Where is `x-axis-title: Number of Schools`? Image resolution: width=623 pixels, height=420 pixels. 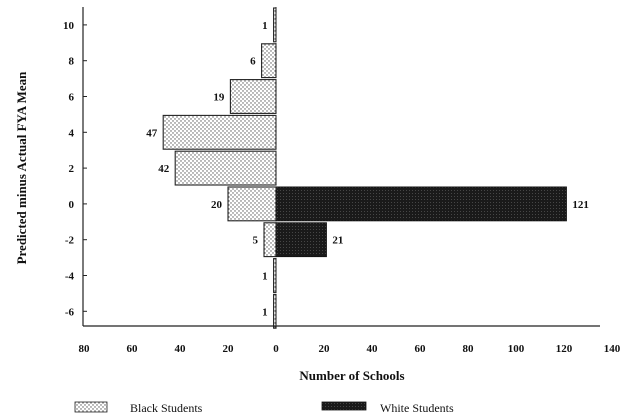
x-axis-title: Number of Schools is located at coordinates (351, 375).